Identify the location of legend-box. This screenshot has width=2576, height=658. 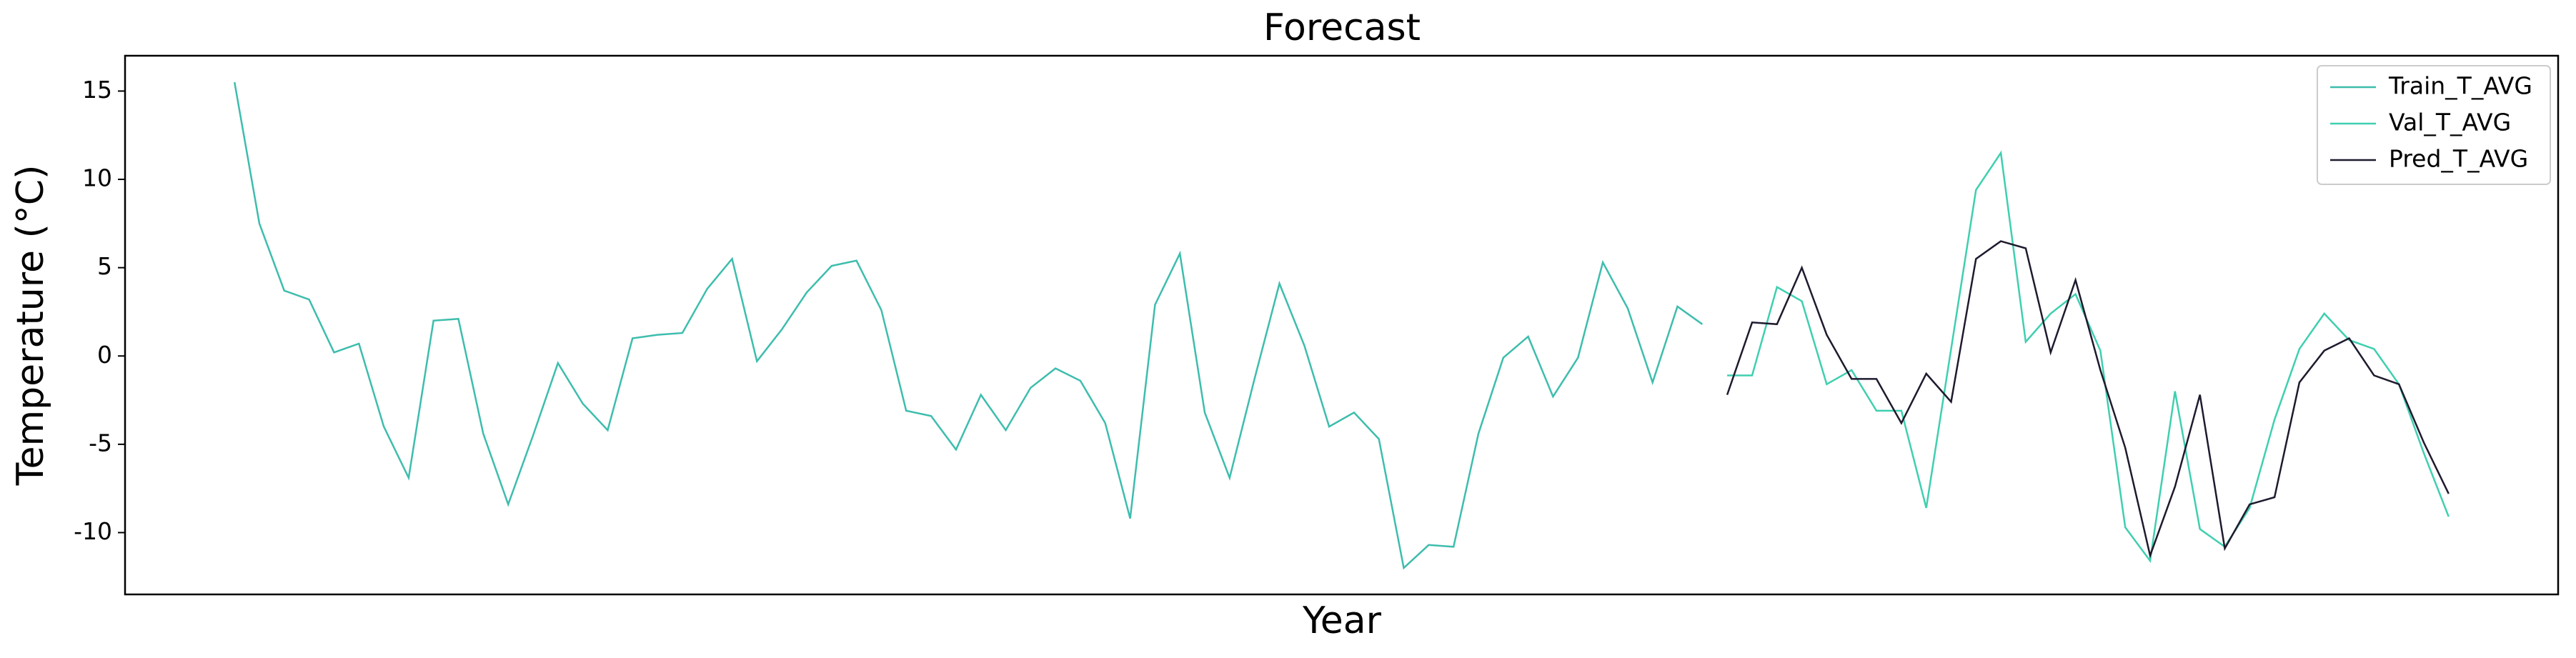
(2434, 125).